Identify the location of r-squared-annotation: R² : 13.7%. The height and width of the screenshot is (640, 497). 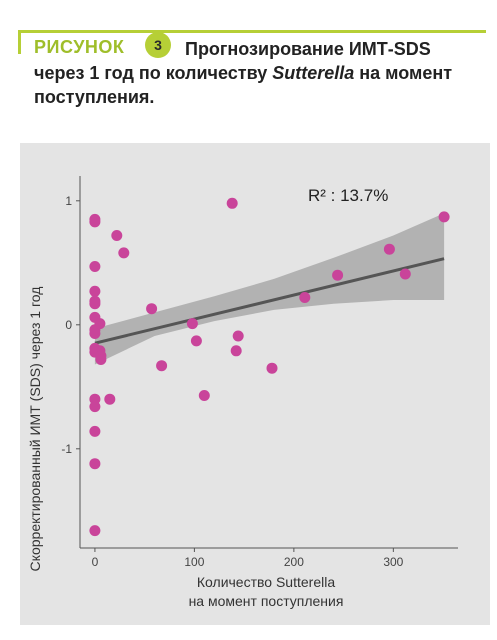
(348, 195).